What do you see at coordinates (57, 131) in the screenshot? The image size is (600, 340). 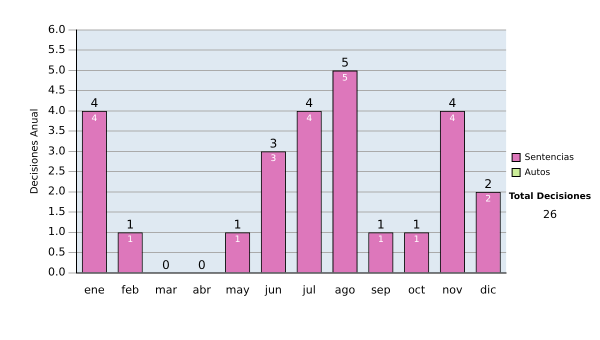 I see `y-tick-label: 3.5` at bounding box center [57, 131].